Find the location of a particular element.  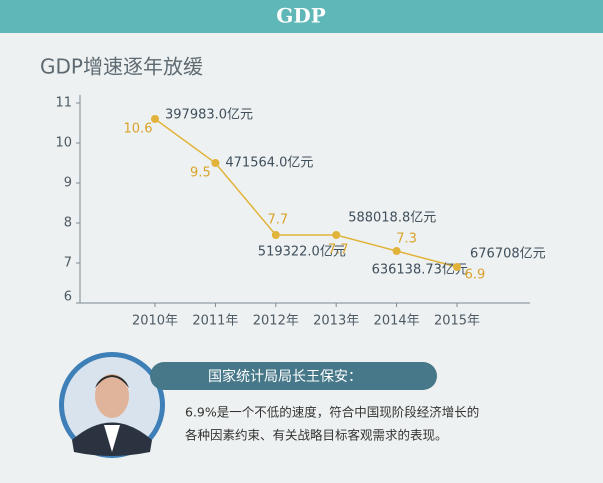

gdp-annotation: 519322.0亿元 is located at coordinates (302, 252).